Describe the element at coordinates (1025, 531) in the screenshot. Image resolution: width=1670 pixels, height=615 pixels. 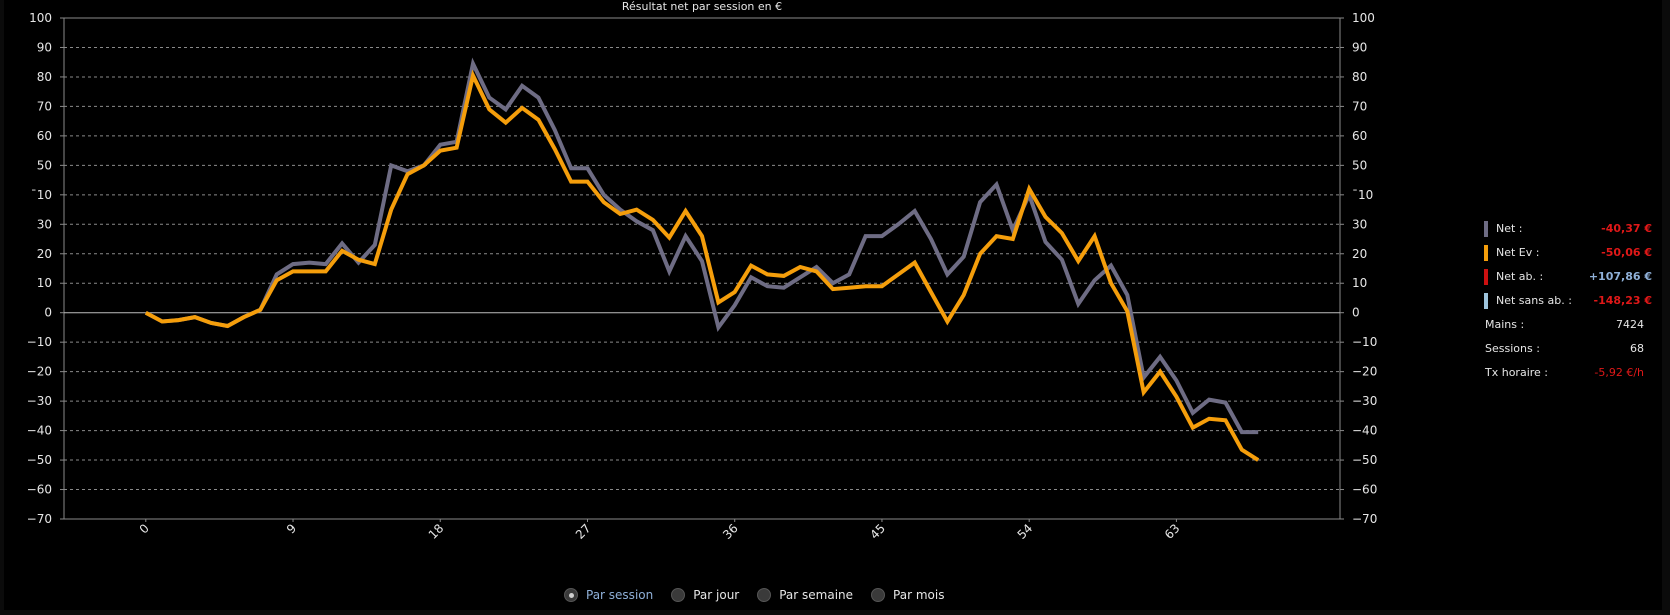
I see `x-tick-label: 54` at that location.